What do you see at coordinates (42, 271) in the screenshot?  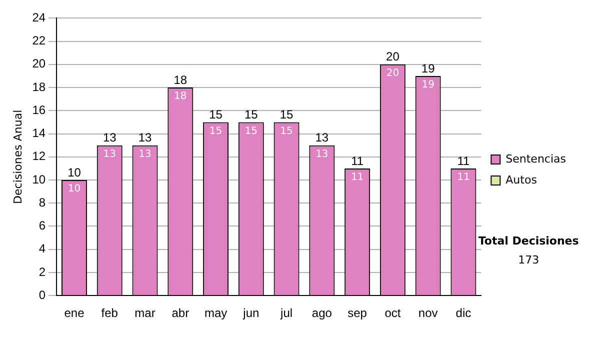 I see `y-tick-label: 2` at bounding box center [42, 271].